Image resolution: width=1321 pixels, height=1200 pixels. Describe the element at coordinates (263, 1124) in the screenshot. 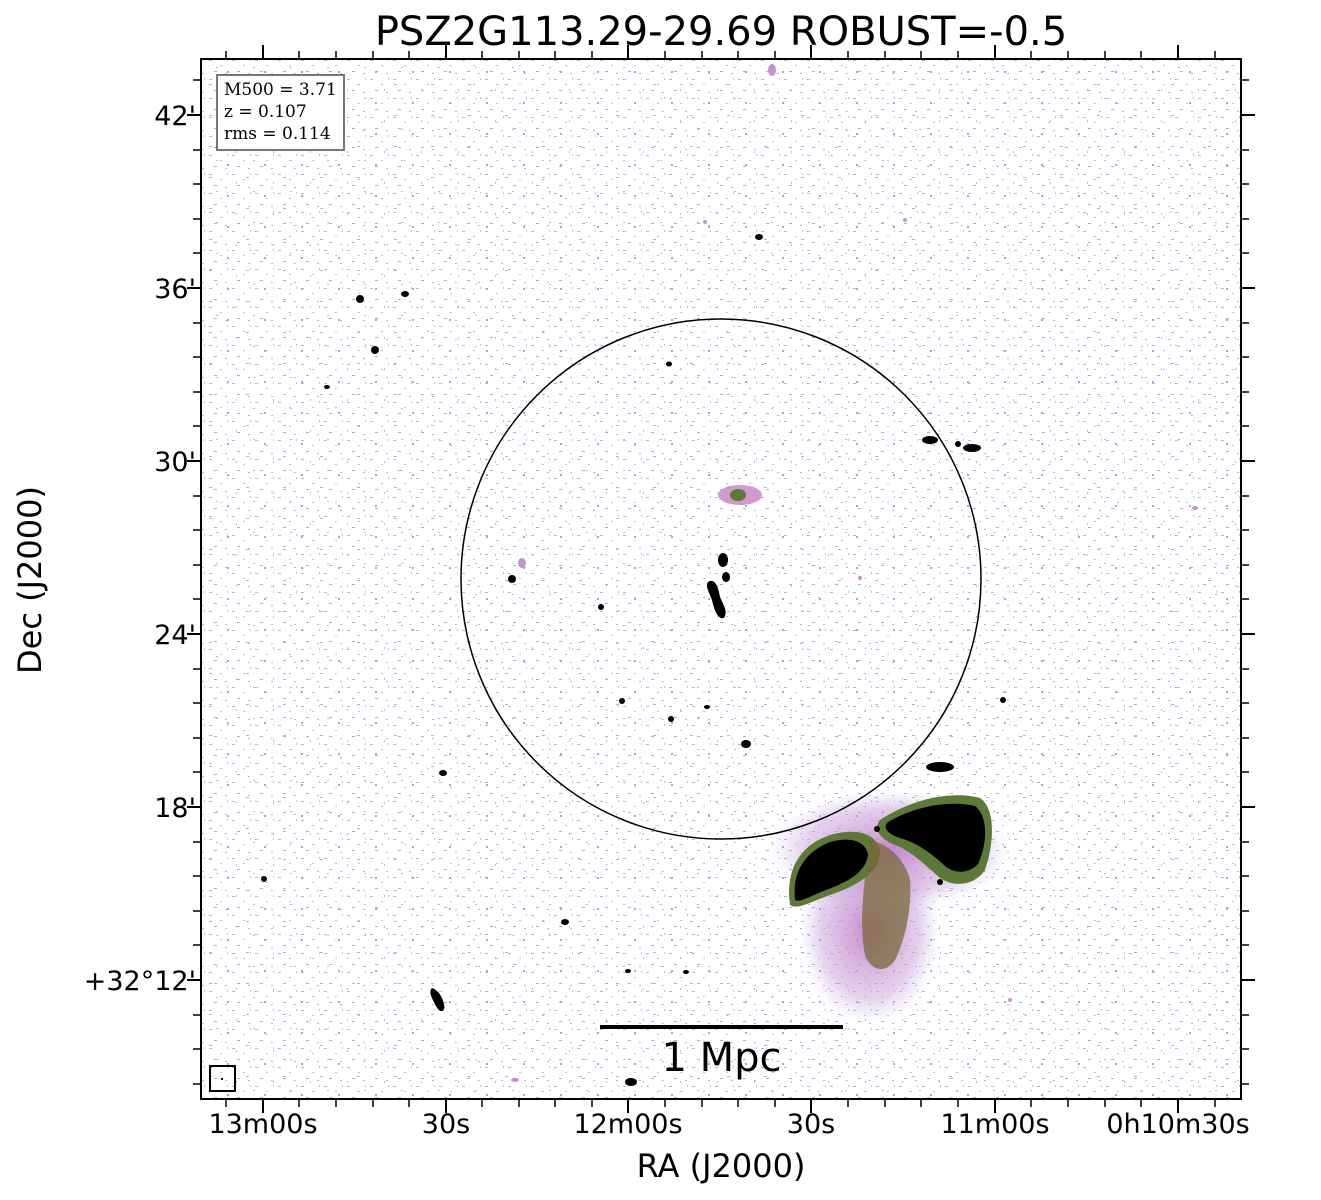

I see `x-tick-label: 13m00s` at that location.